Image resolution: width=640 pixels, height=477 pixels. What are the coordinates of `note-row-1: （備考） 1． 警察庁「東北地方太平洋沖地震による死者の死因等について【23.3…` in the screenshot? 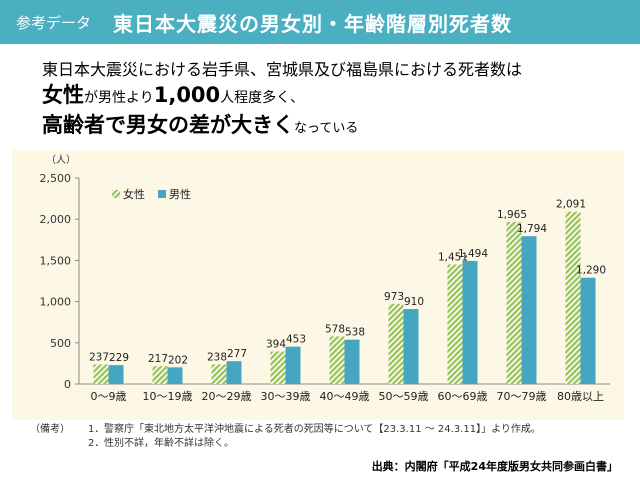 It's located at (285, 430).